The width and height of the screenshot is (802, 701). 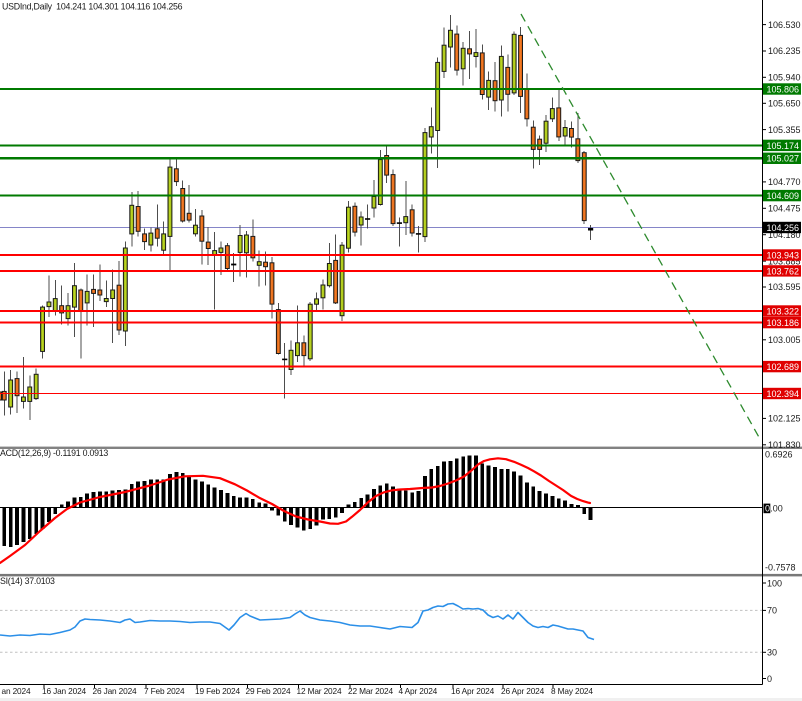 I want to click on svg-text: 104.256, so click(x=783, y=228).